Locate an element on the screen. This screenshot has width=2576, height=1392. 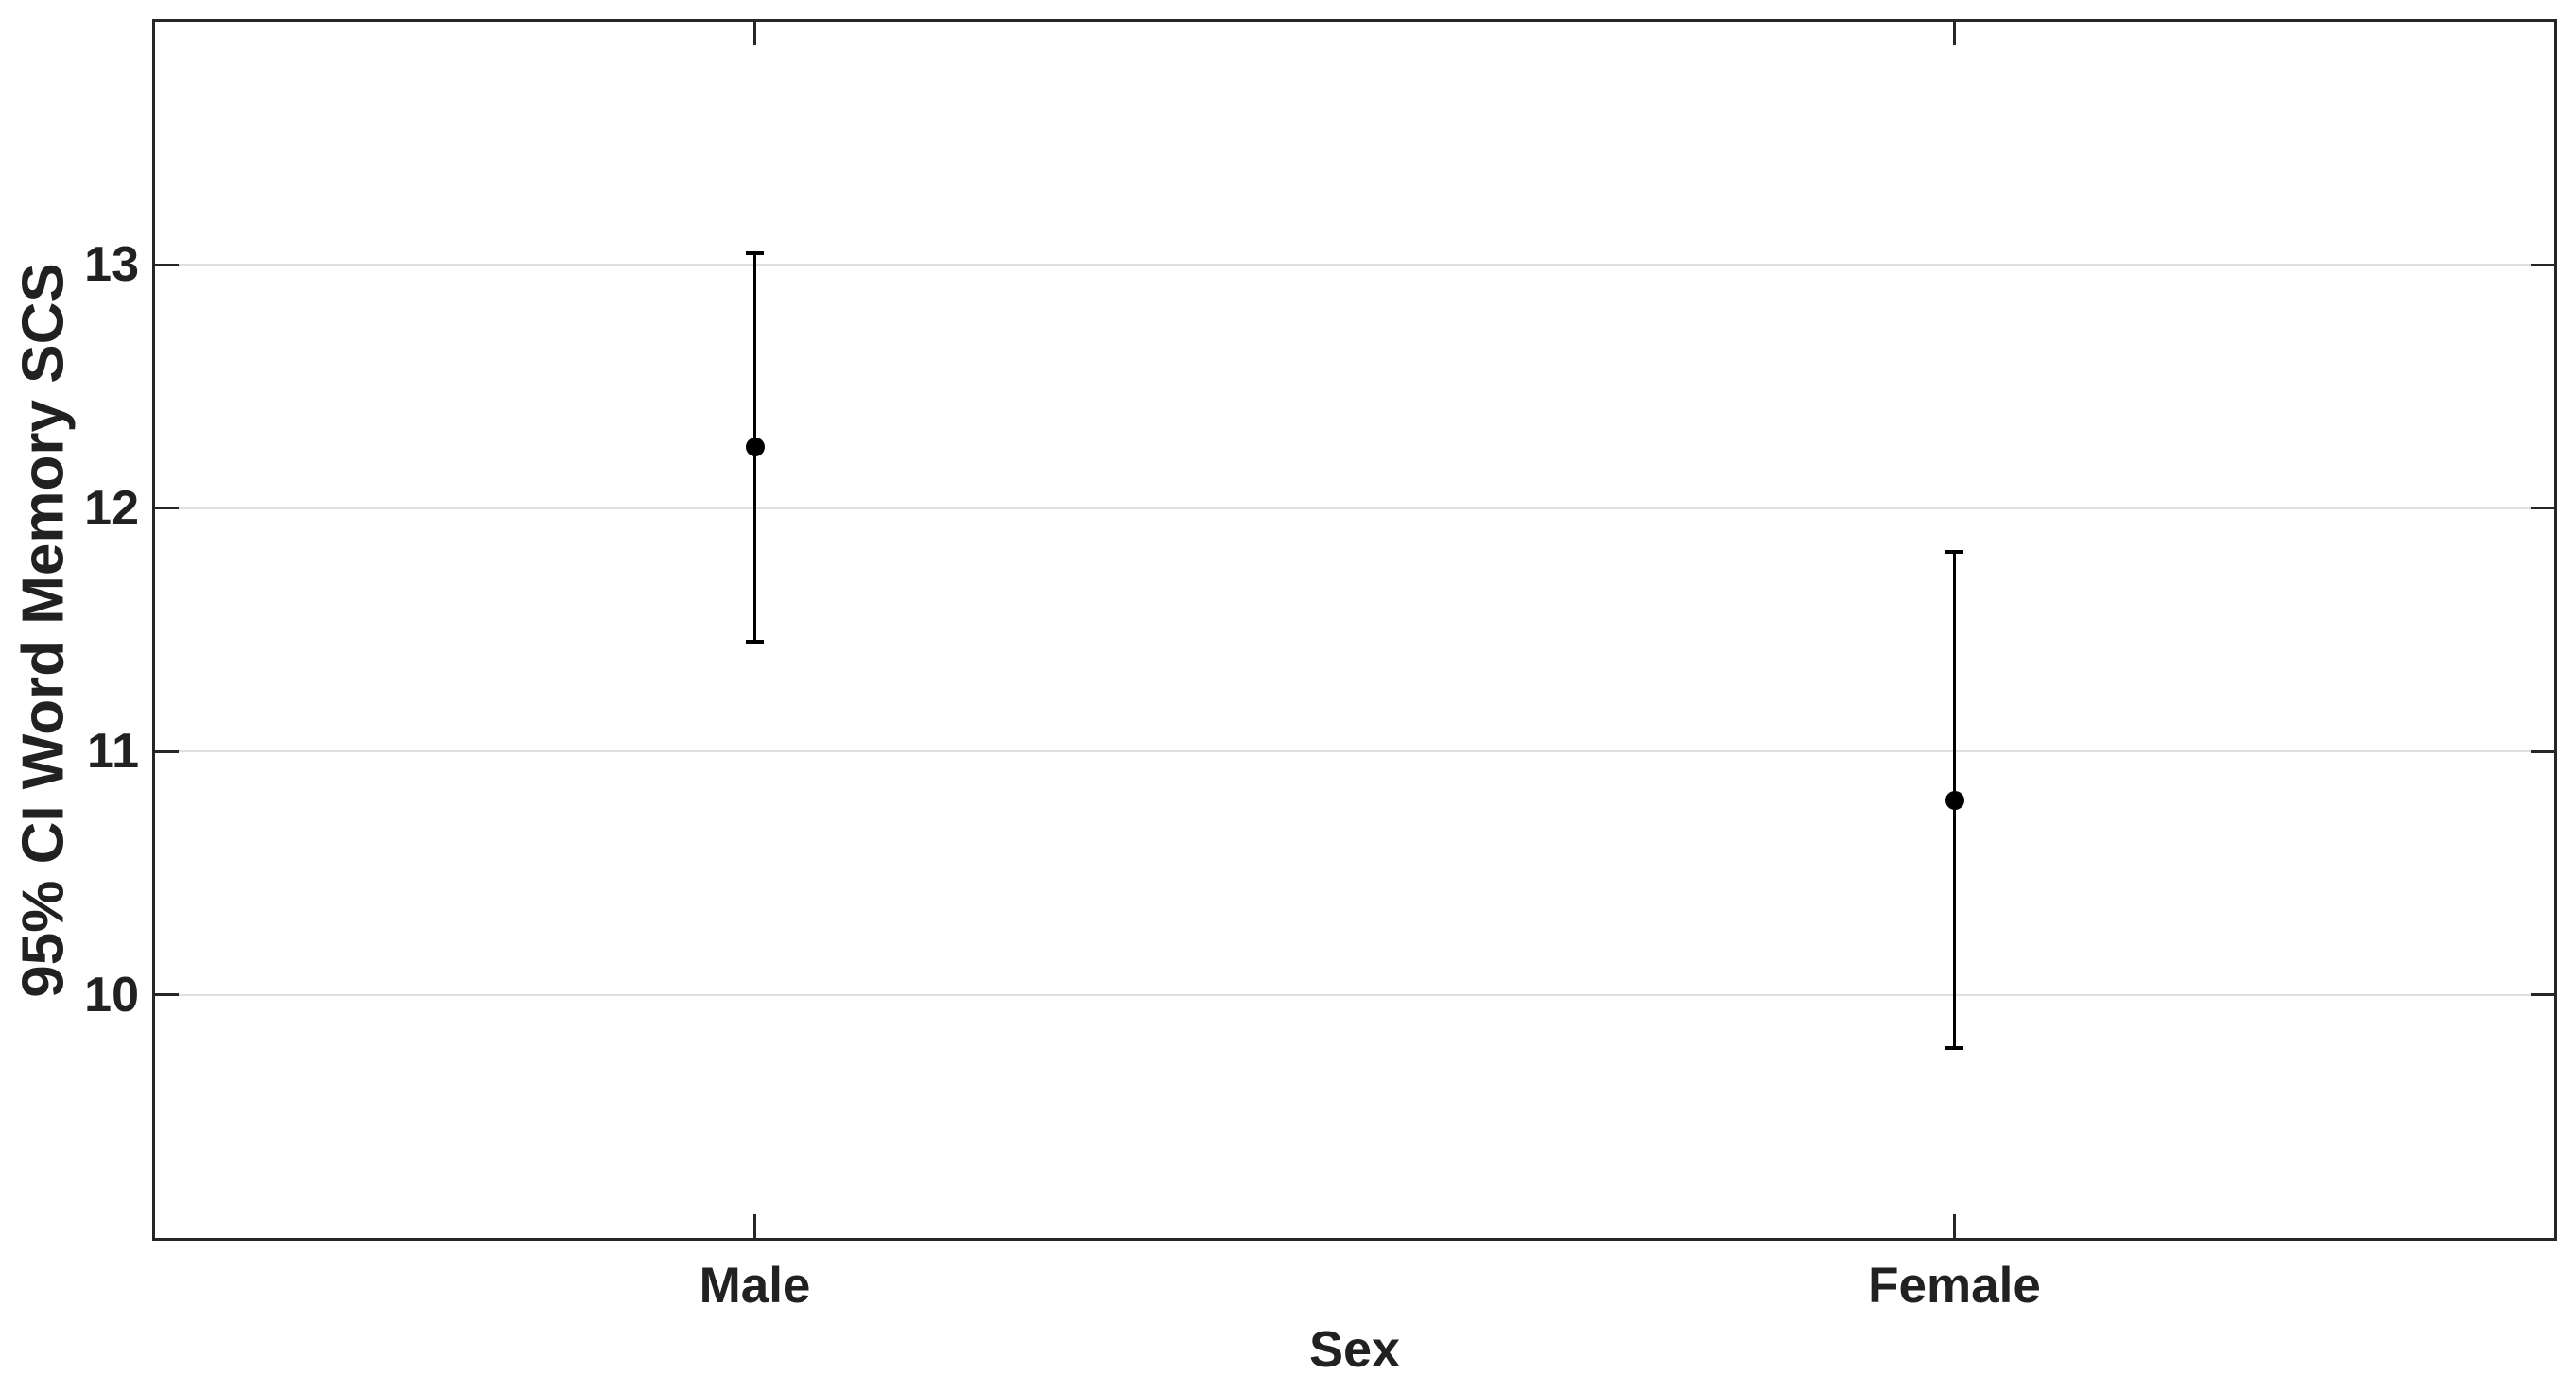
x-tick-label: Female is located at coordinates (1954, 1286).